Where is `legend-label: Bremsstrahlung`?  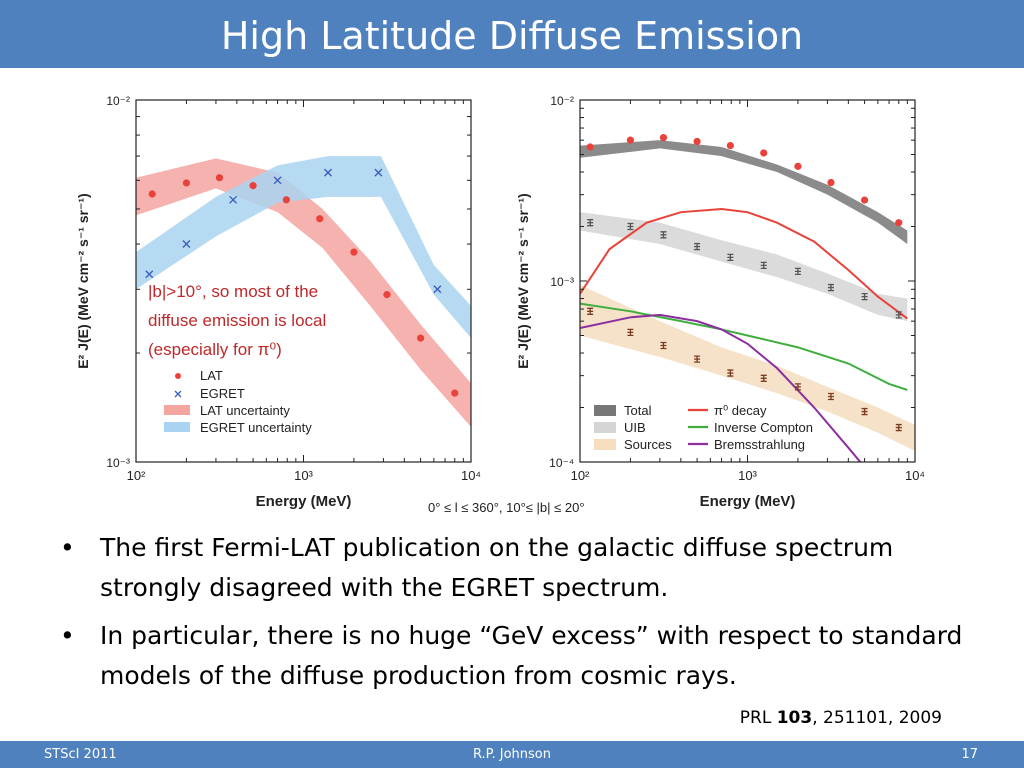 legend-label: Bremsstrahlung is located at coordinates (759, 444).